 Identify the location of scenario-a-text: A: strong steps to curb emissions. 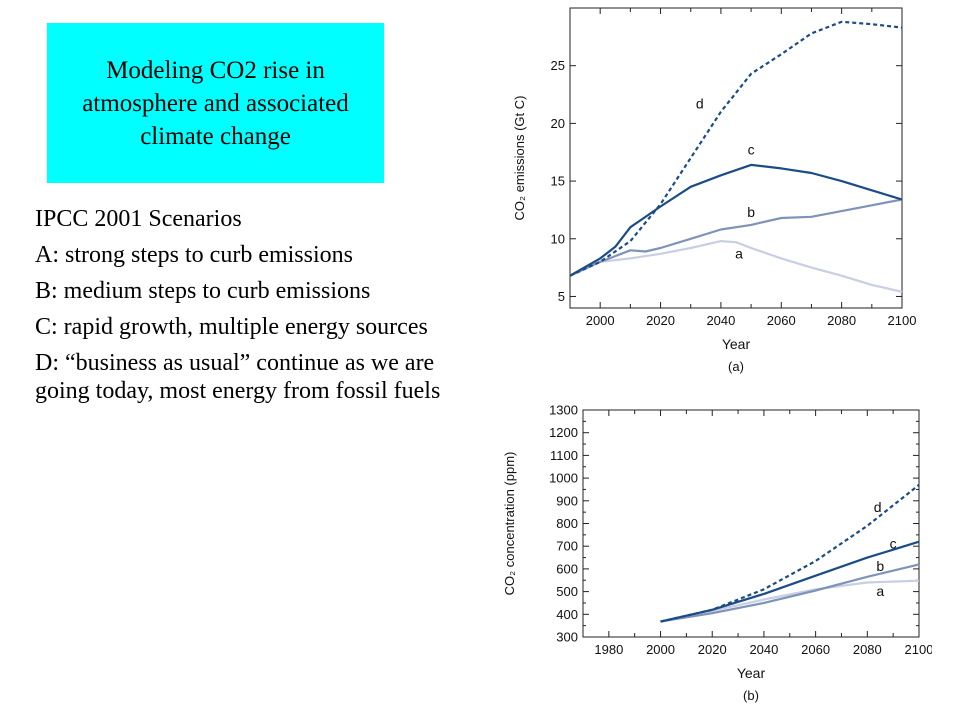
(194, 255).